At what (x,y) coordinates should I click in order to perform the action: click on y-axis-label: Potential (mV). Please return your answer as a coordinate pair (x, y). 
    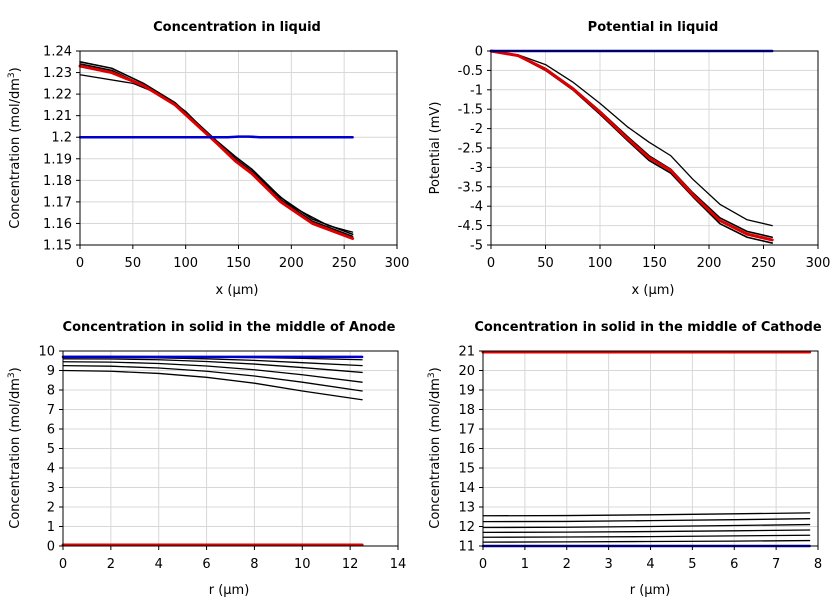
    Looking at the image, I should click on (435, 148).